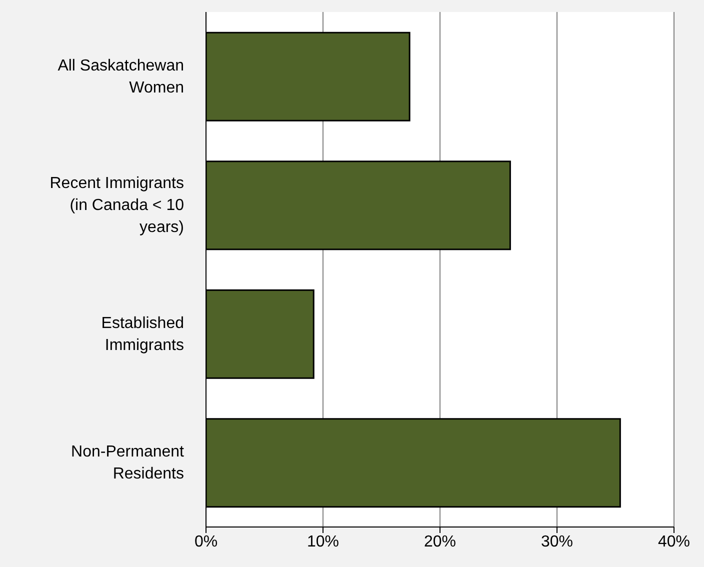  I want to click on x-tick-label: 0%, so click(206, 541).